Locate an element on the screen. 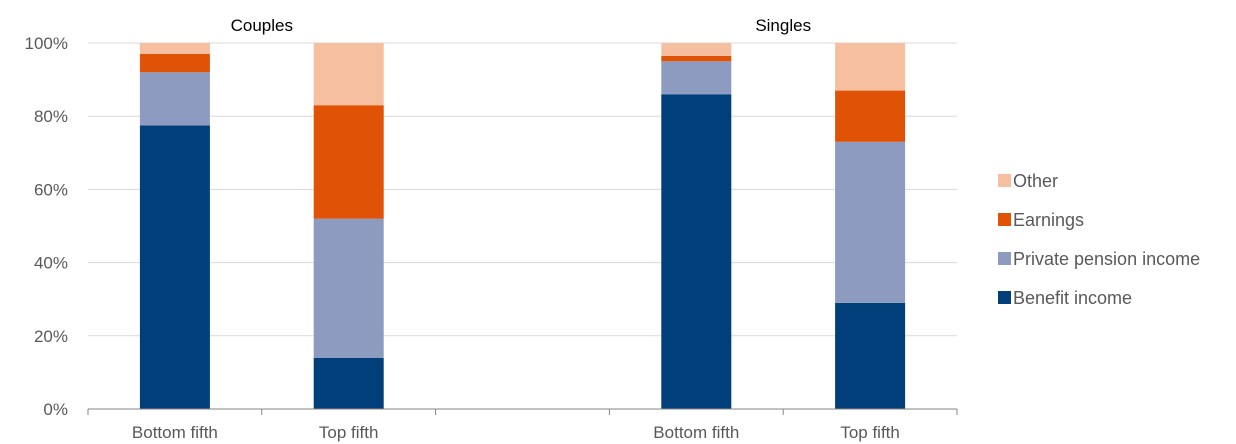 This screenshot has height=444, width=1236. y-tick-label: 20% is located at coordinates (51, 336).